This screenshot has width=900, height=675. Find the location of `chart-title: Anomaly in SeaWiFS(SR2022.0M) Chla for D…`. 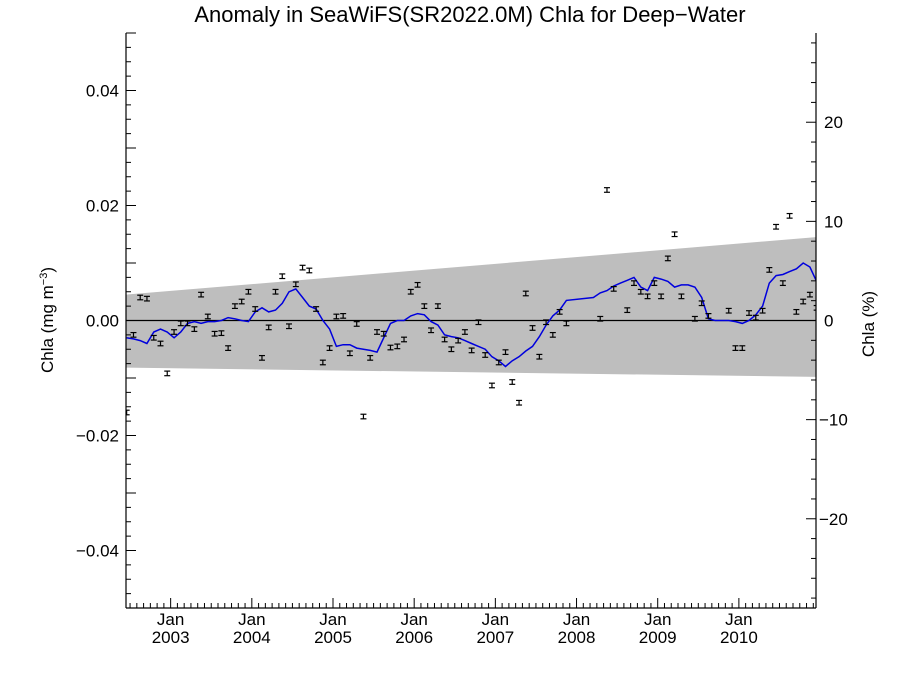

chart-title: Anomaly in SeaWiFS(SR2022.0M) Chla for D… is located at coordinates (469, 14).